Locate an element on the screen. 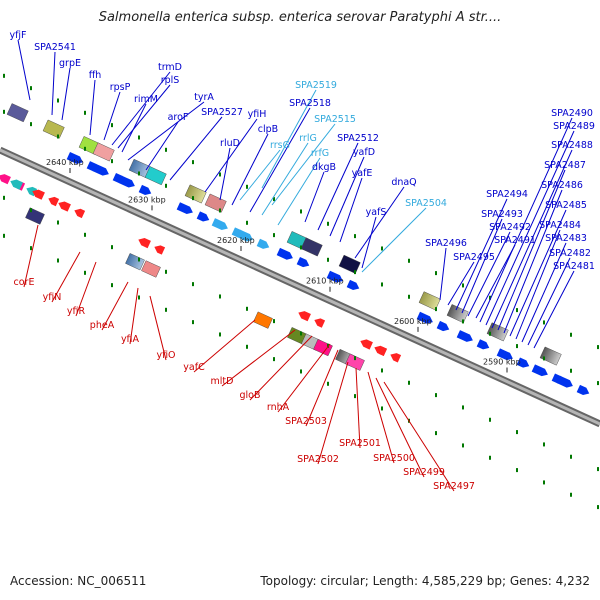  forward-gene-label: ffh is located at coordinates (95, 75).